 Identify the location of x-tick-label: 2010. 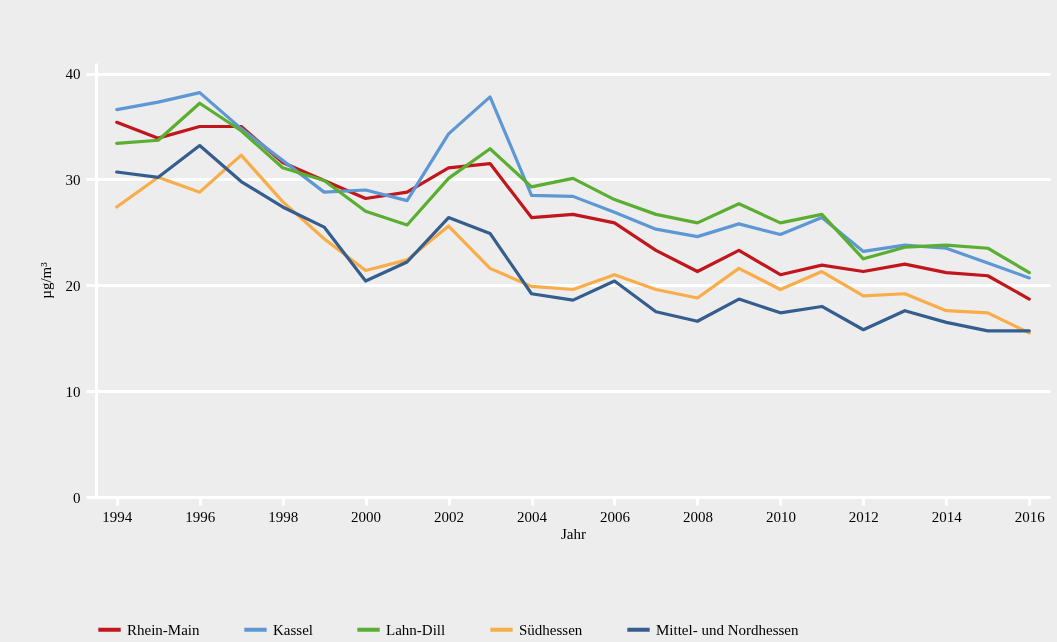
(780, 516).